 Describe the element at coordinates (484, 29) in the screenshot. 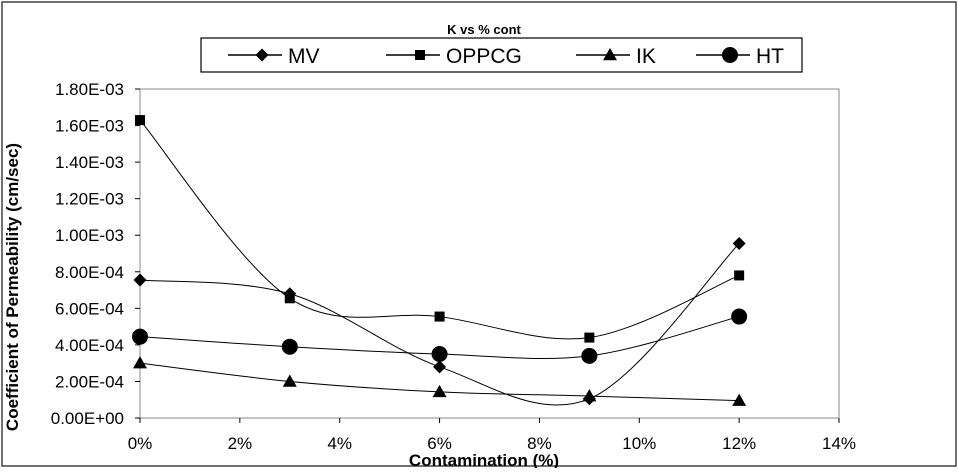

I see `chart-title: K vs % cont` at that location.